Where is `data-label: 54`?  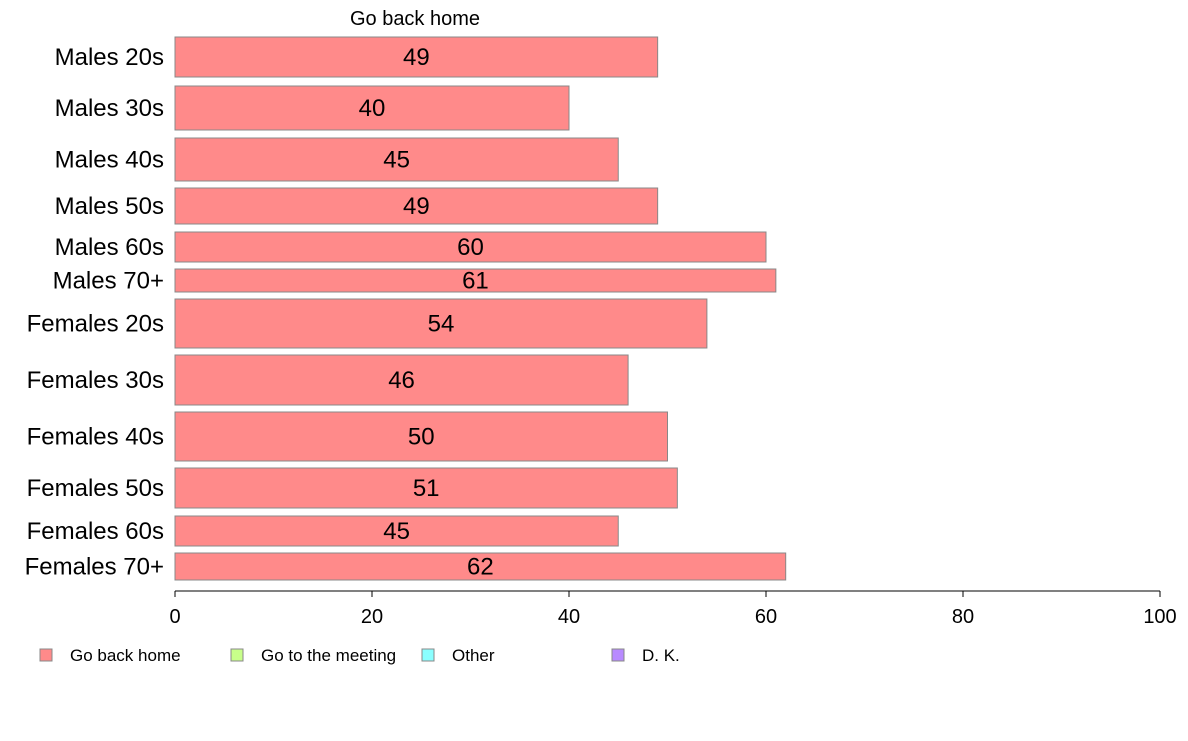 data-label: 54 is located at coordinates (441, 324).